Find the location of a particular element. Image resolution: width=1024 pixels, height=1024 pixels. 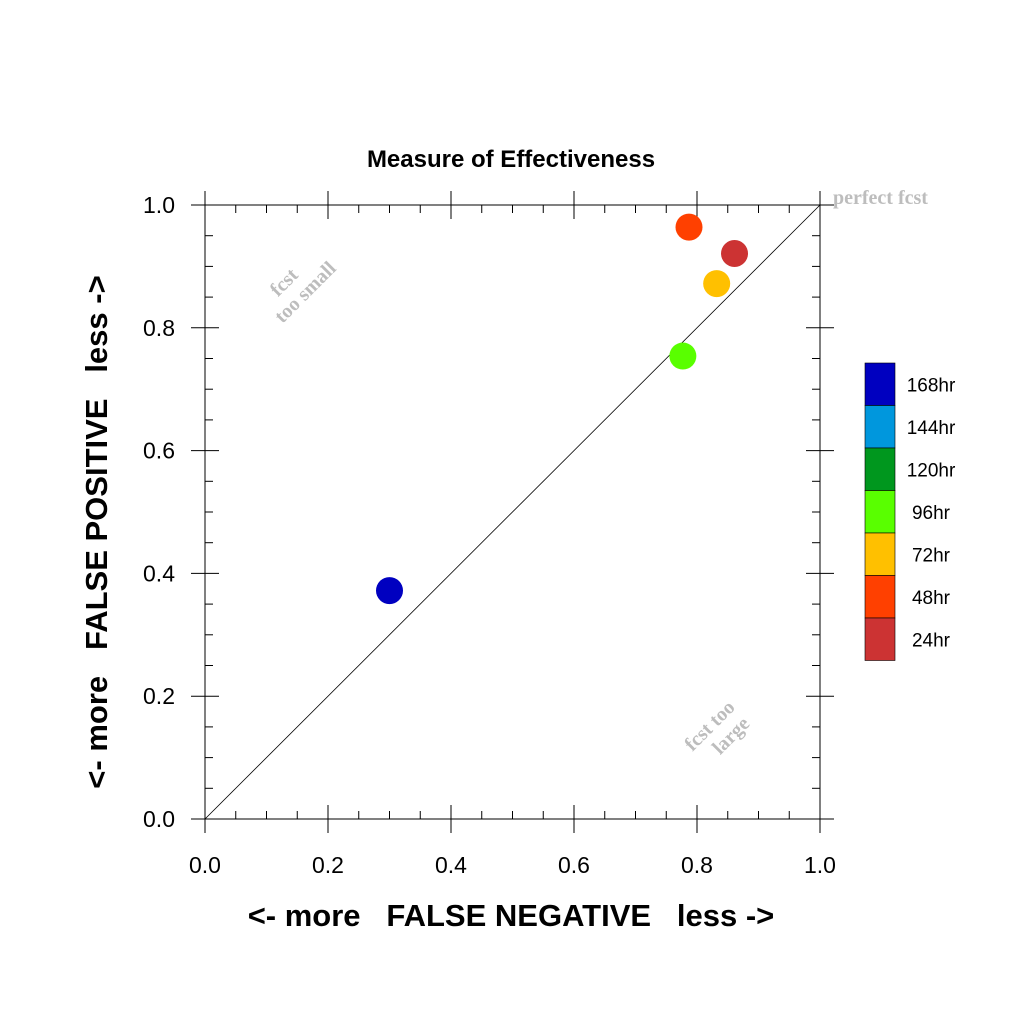

legend-swatch-120hr is located at coordinates (880, 469).